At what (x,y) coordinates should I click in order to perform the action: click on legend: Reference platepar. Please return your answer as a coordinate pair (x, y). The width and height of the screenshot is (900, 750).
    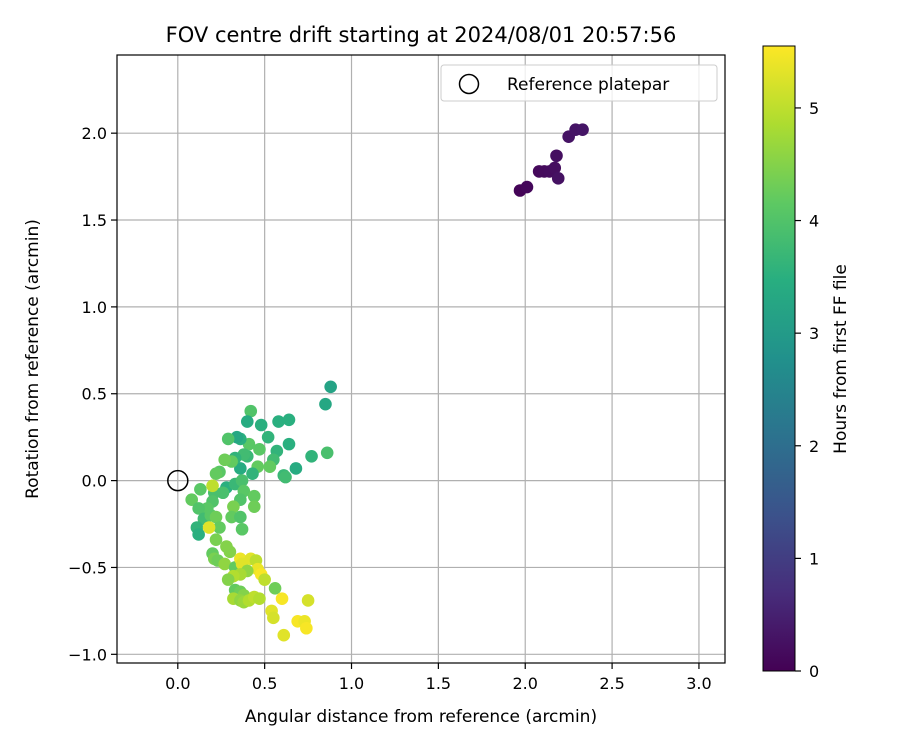
    Looking at the image, I should click on (579, 83).